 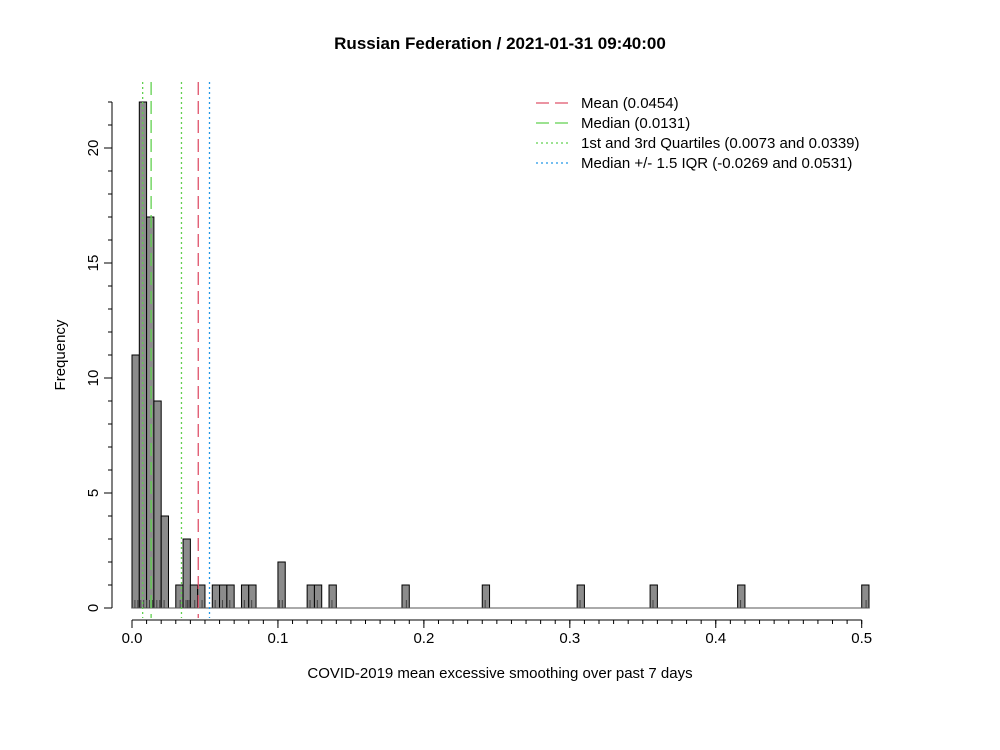 What do you see at coordinates (630, 103) in the screenshot?
I see `legend-label: Mean (0.0454)` at bounding box center [630, 103].